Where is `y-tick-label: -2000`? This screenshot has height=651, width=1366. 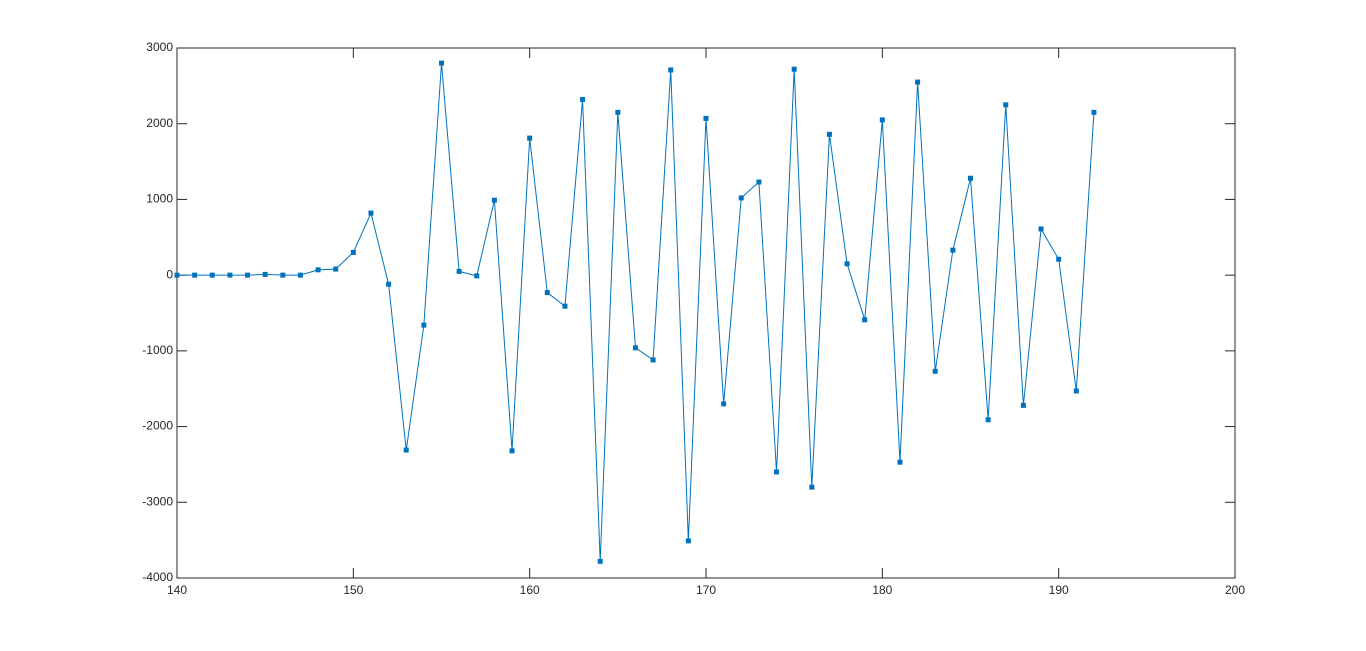 y-tick-label: -2000 is located at coordinates (157, 426).